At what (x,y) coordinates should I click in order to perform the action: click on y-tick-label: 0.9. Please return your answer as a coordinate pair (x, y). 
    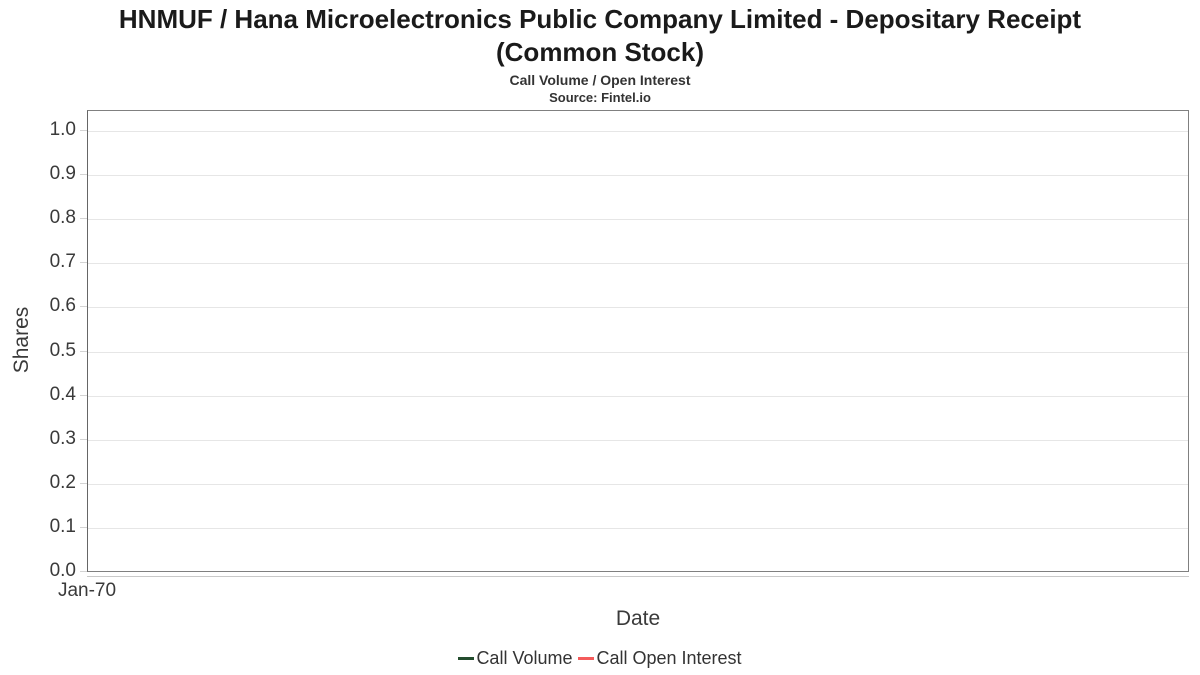
    Looking at the image, I should click on (62, 173).